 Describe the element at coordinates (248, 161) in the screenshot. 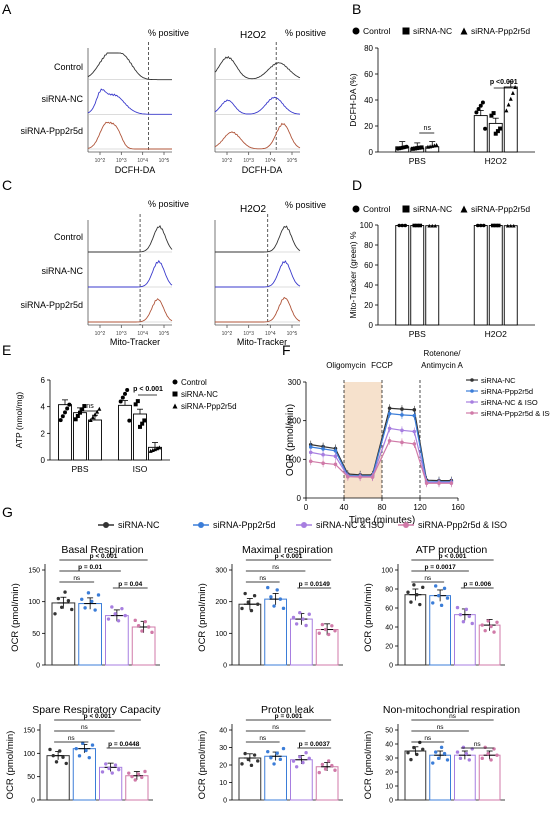

I see `hist-tick-label: 10^3` at that location.